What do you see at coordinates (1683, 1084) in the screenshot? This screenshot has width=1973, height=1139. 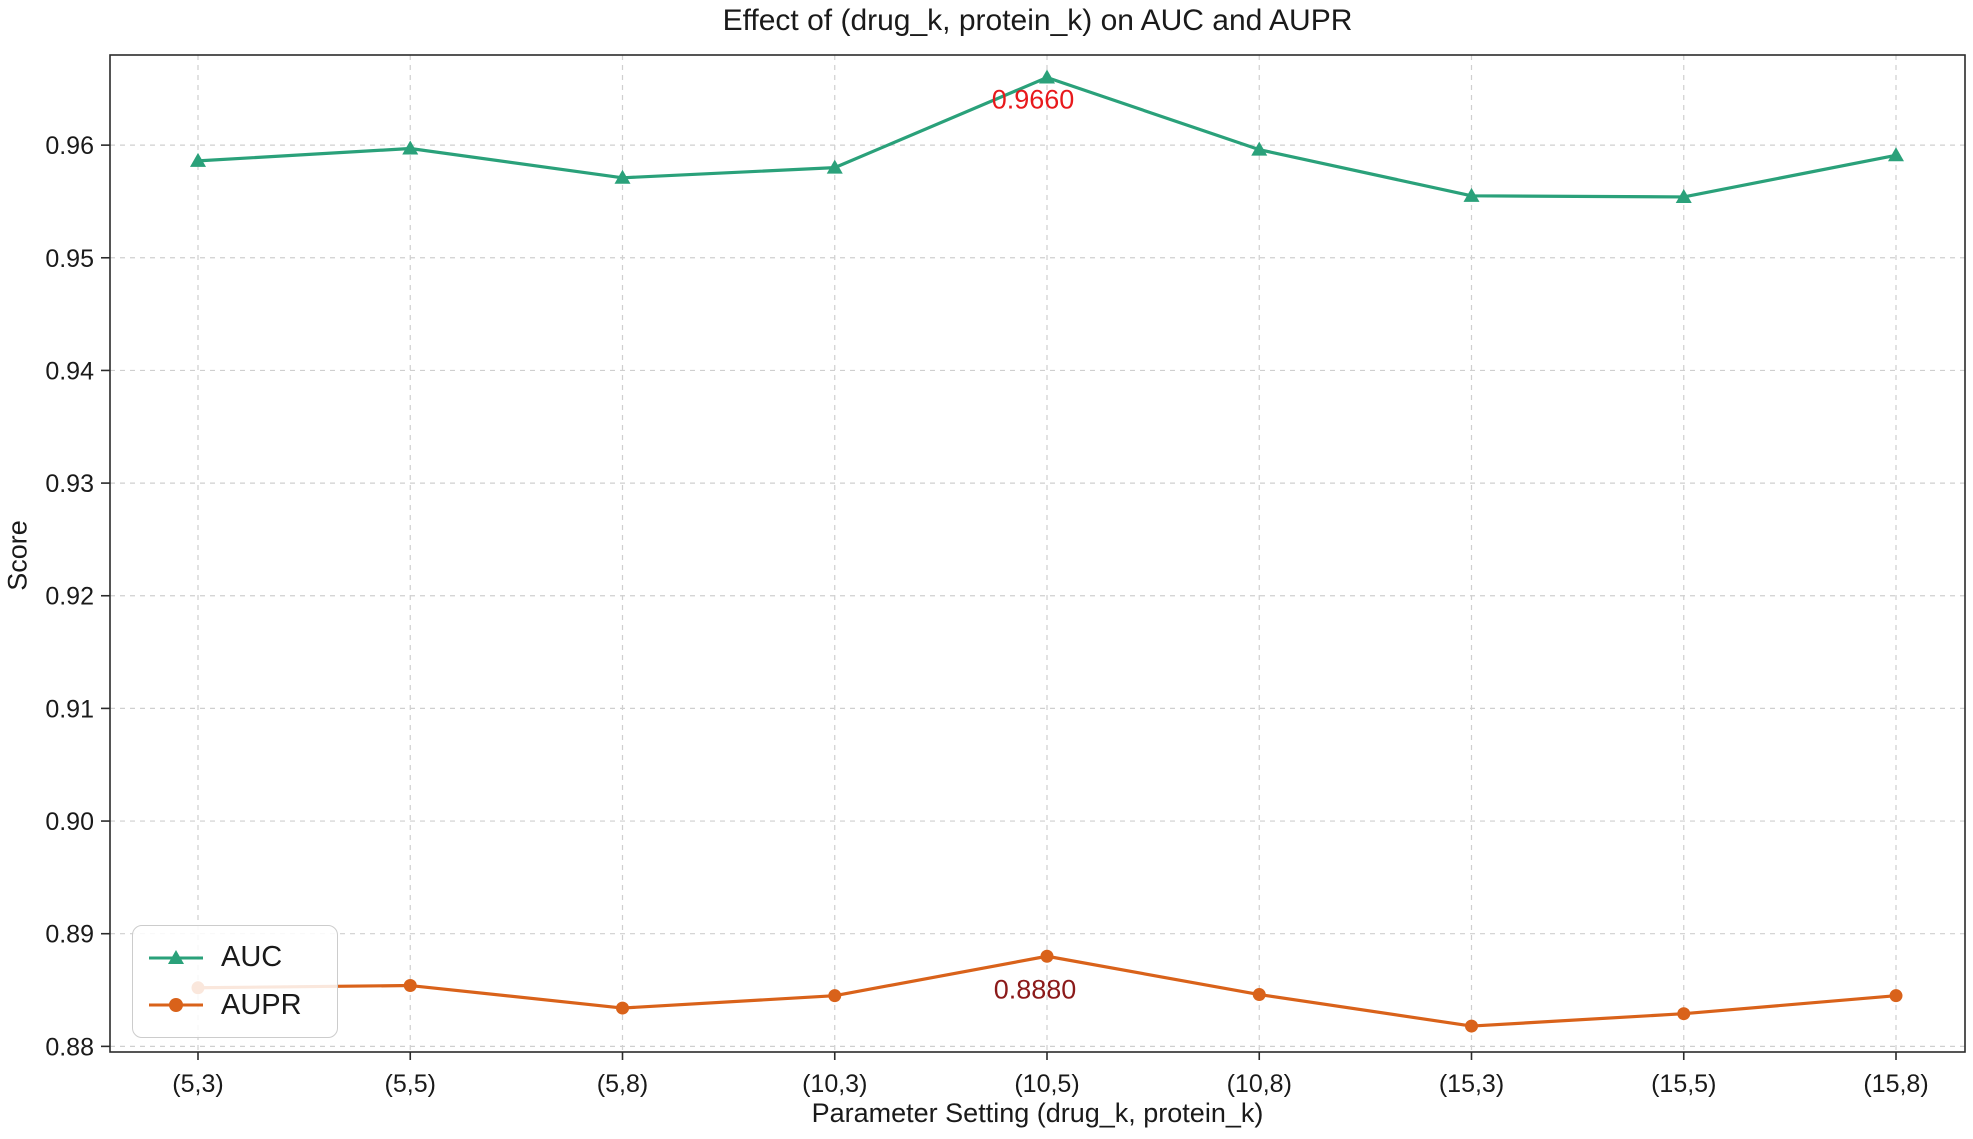 I see `x-tick-label: (15,5)` at bounding box center [1683, 1084].